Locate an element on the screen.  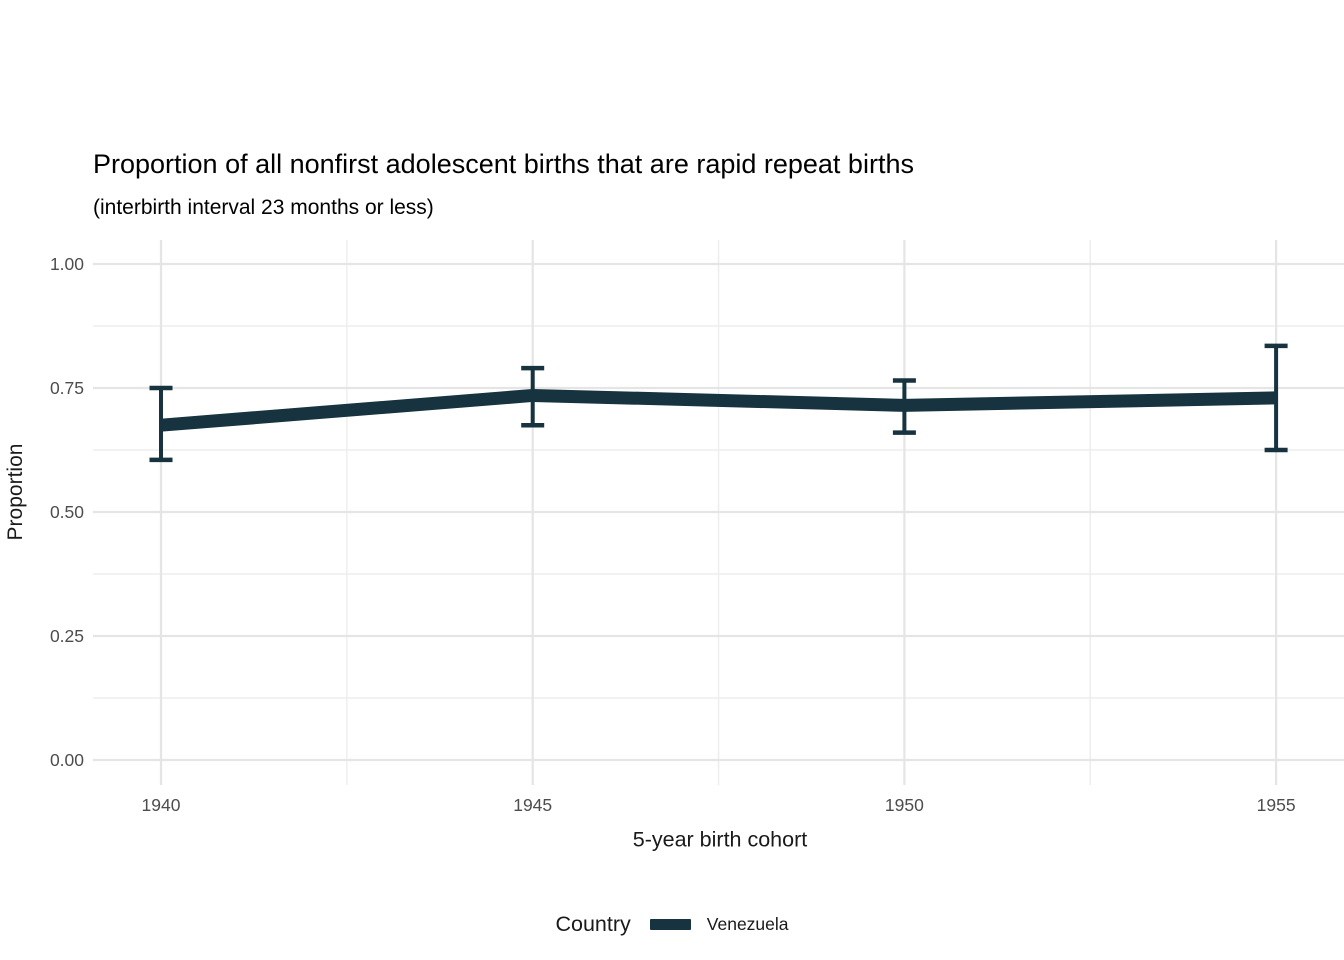
y-tick-label: 0.00 is located at coordinates (67, 760).